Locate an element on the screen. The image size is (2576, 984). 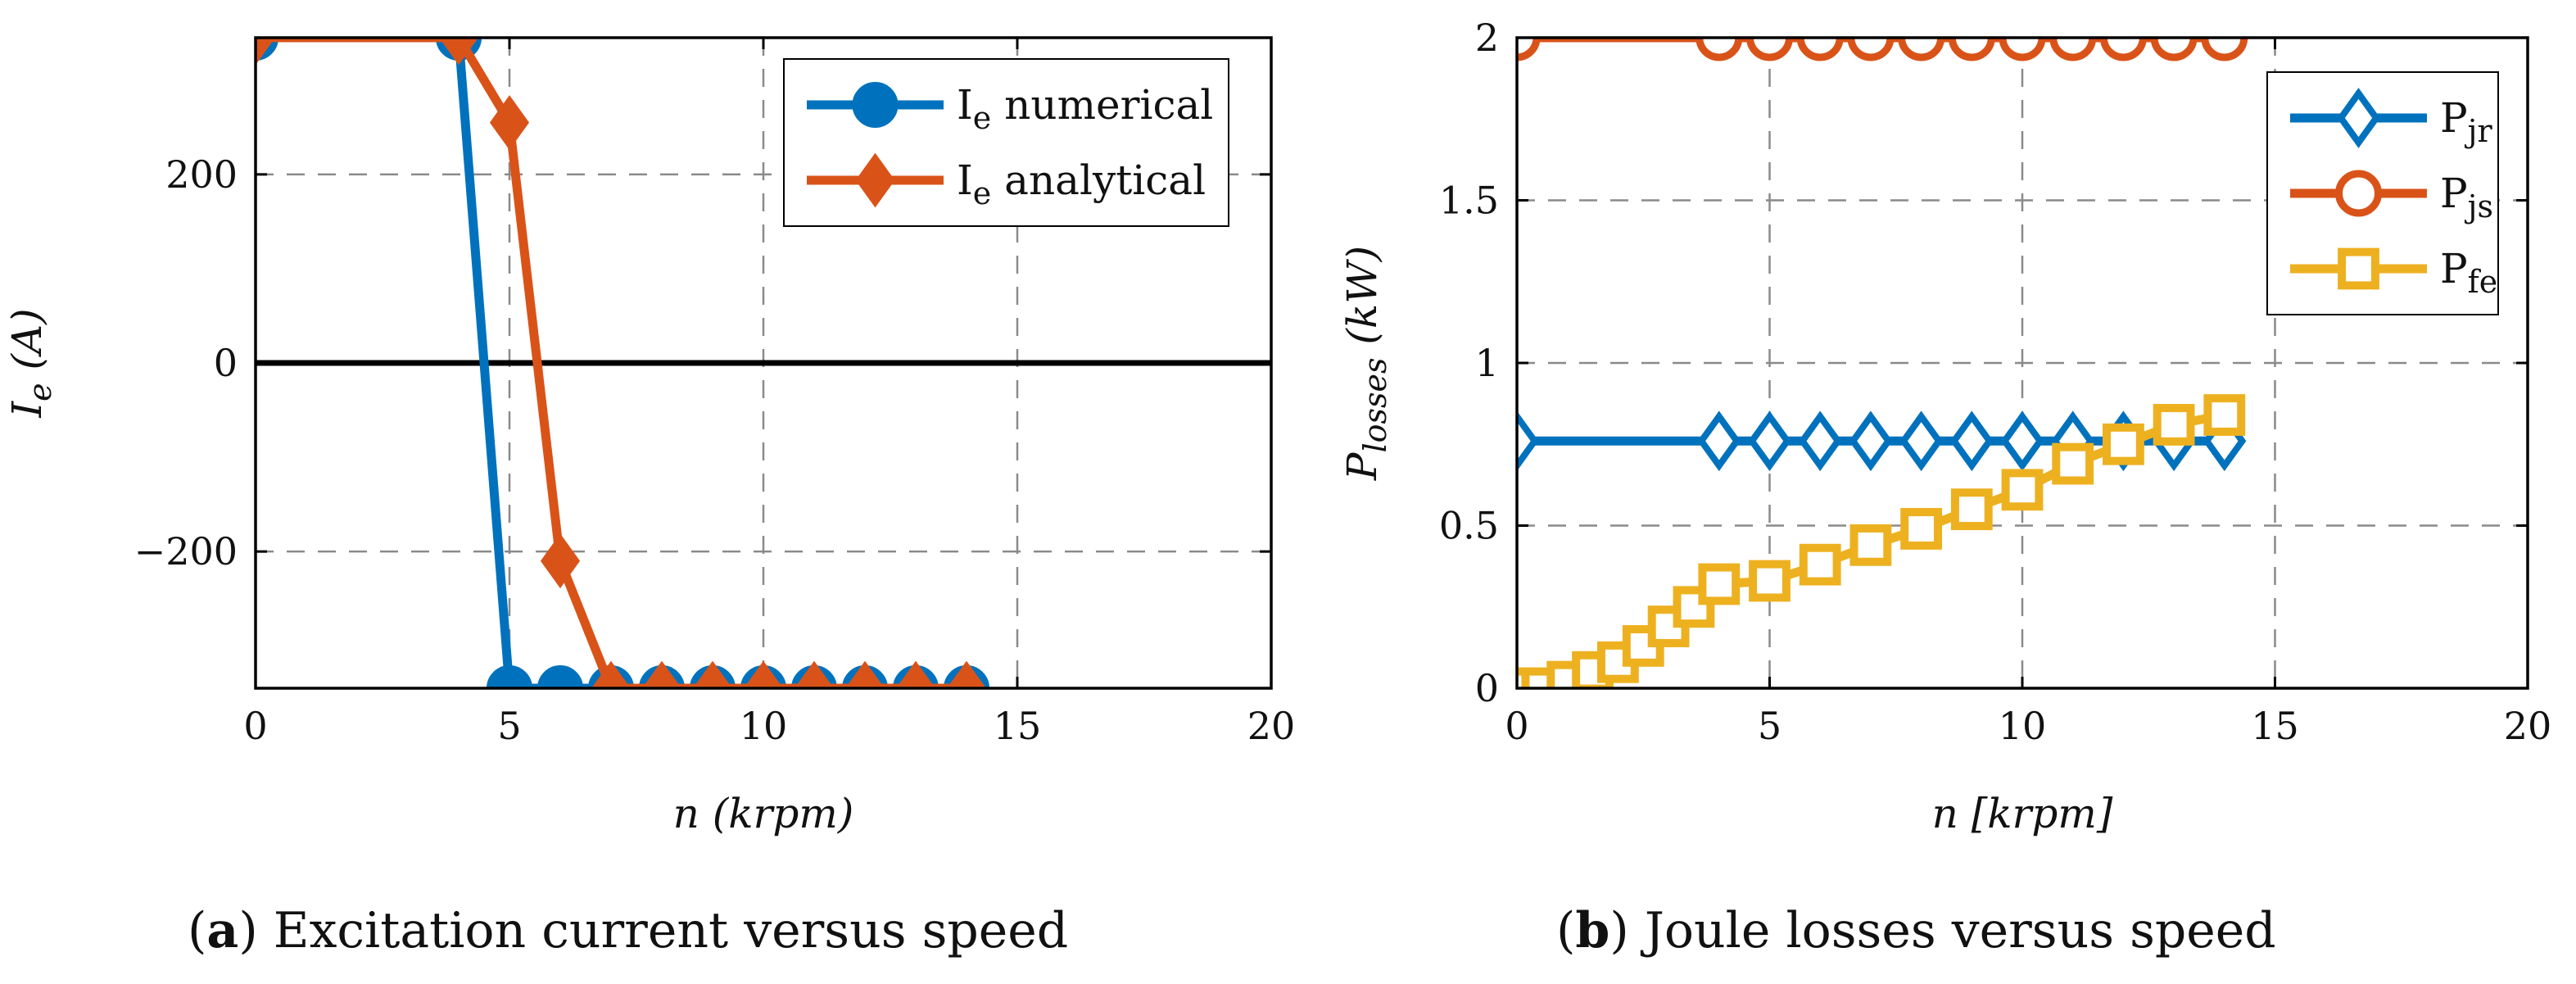
y-axis-label: Plosses (kW) is located at coordinates (1365, 363).